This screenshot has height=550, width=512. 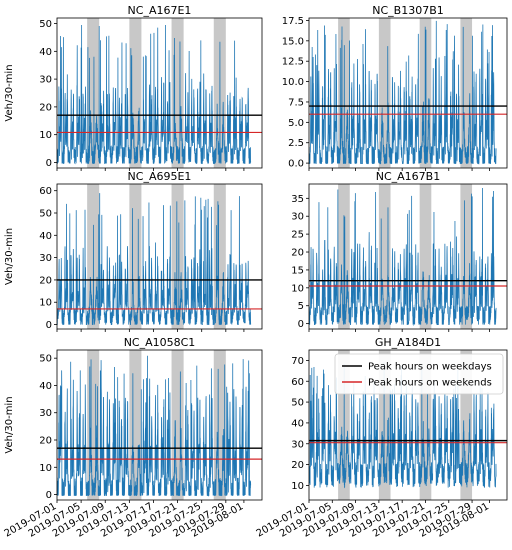 I want to click on panel-title: NC_A167B1, so click(x=408, y=176).